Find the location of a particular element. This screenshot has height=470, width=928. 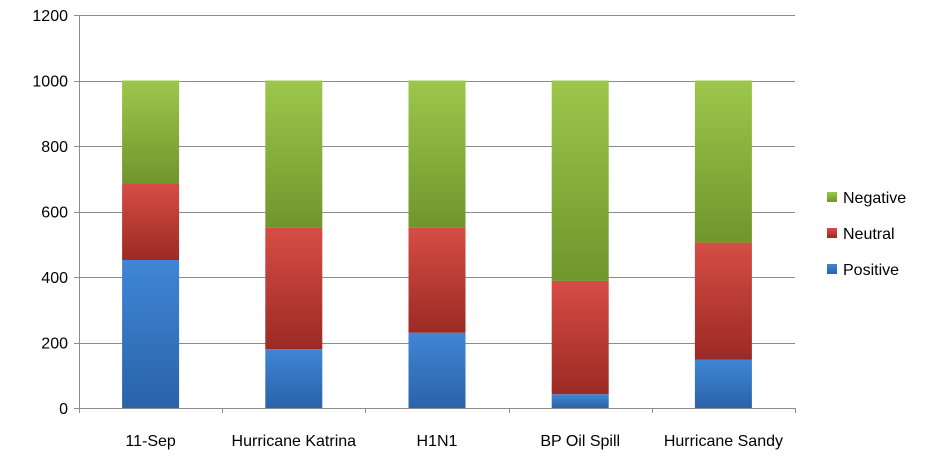

bar-negative-hurricane-sandy is located at coordinates (723, 161).